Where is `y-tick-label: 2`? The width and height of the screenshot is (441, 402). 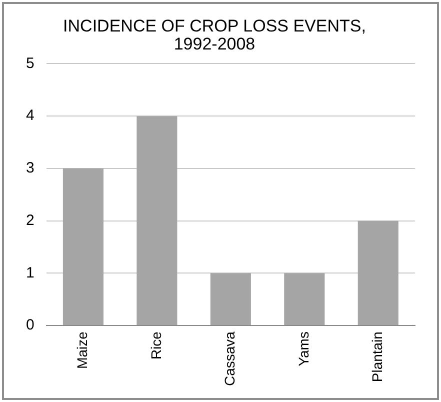
y-tick-label: 2 is located at coordinates (30, 220).